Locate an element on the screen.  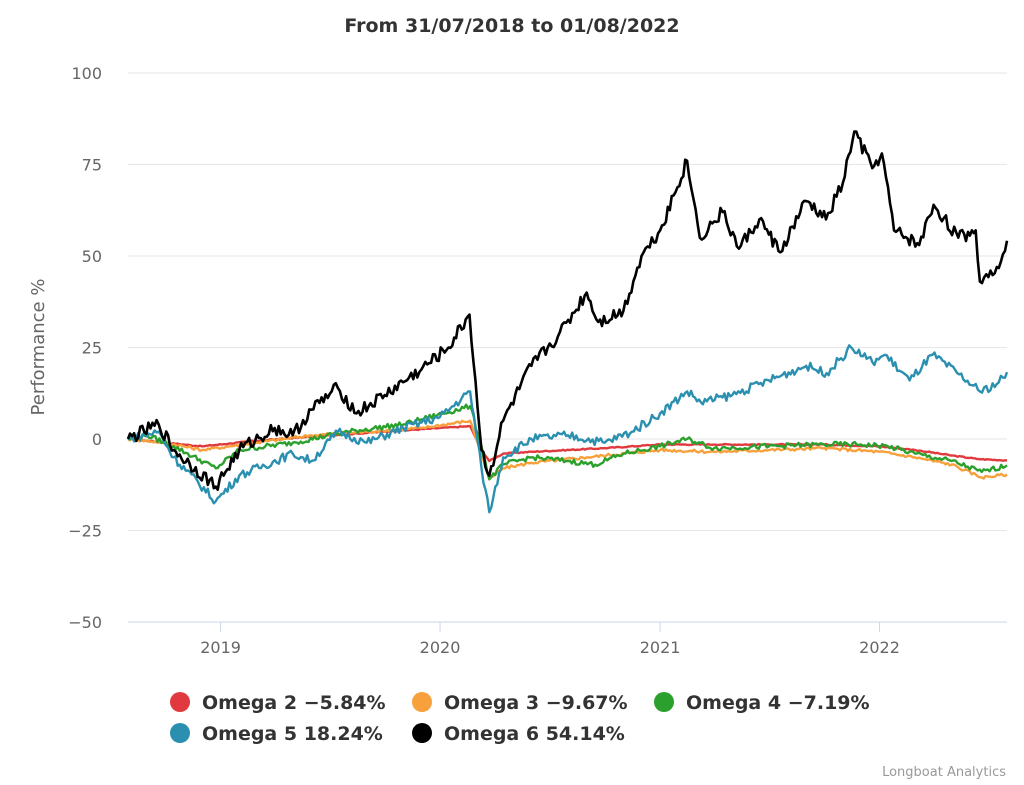
legend-label: Omega 5 18.24% is located at coordinates (292, 734).